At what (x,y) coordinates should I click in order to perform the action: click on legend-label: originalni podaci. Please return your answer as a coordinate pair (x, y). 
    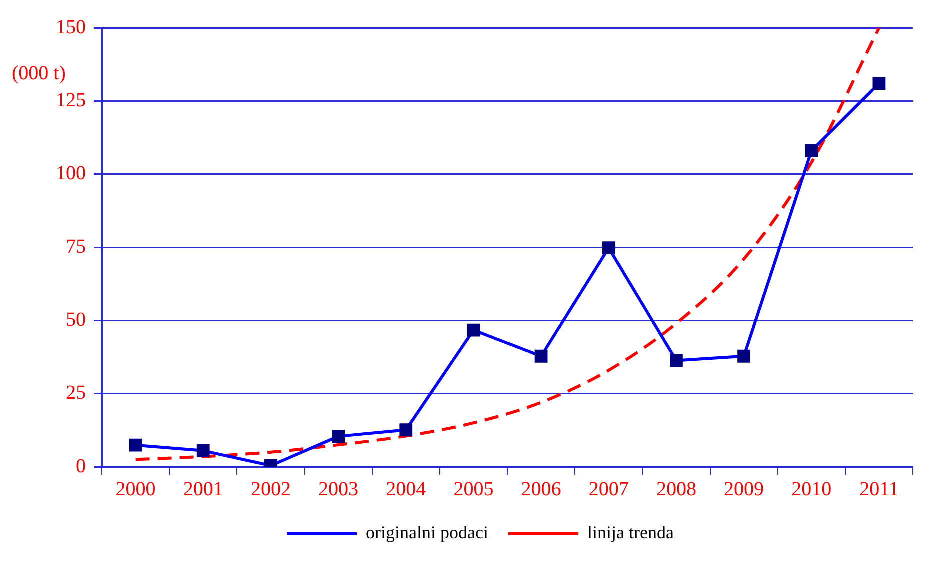
    Looking at the image, I should click on (427, 532).